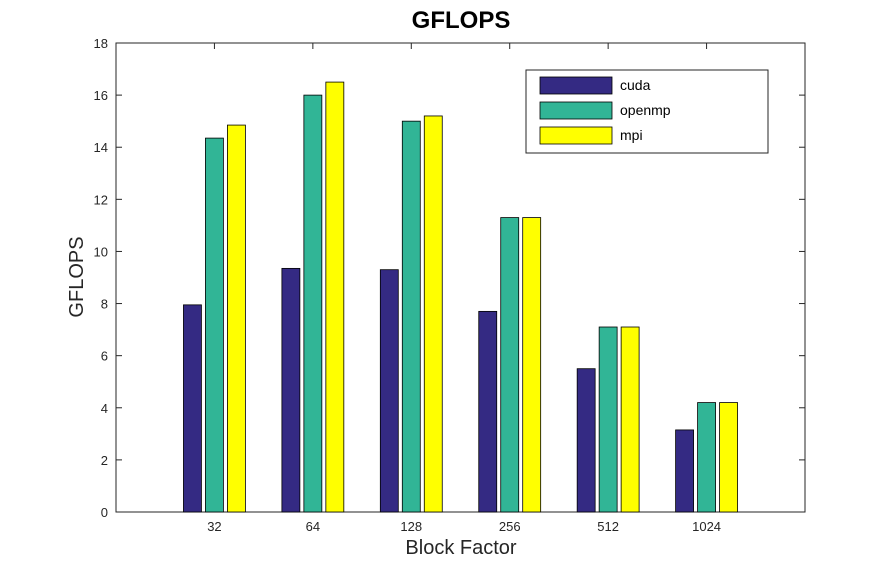  Describe the element at coordinates (104, 356) in the screenshot. I see `y-tick-label: 6` at that location.